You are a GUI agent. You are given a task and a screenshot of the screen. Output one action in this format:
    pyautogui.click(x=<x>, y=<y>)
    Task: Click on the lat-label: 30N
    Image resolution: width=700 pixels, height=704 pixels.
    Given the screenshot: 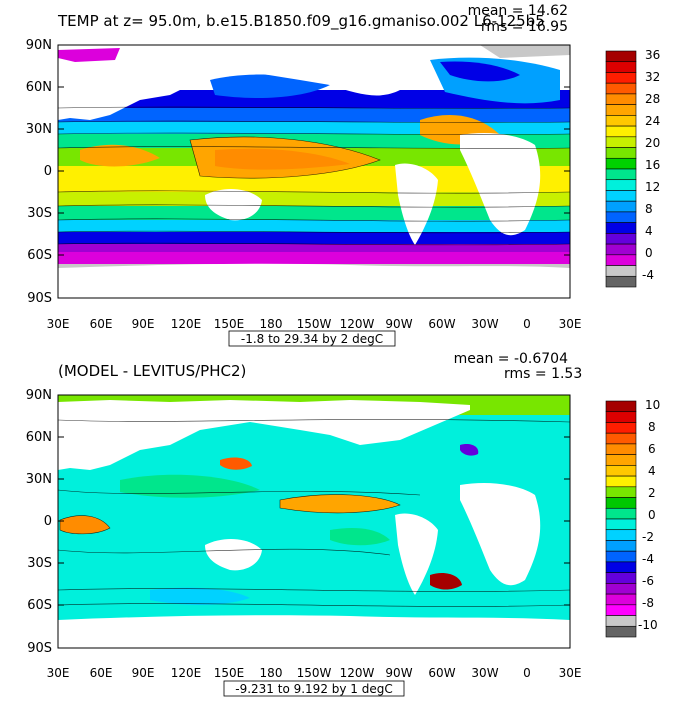 What is the action you would take?
    pyautogui.click(x=39, y=129)
    